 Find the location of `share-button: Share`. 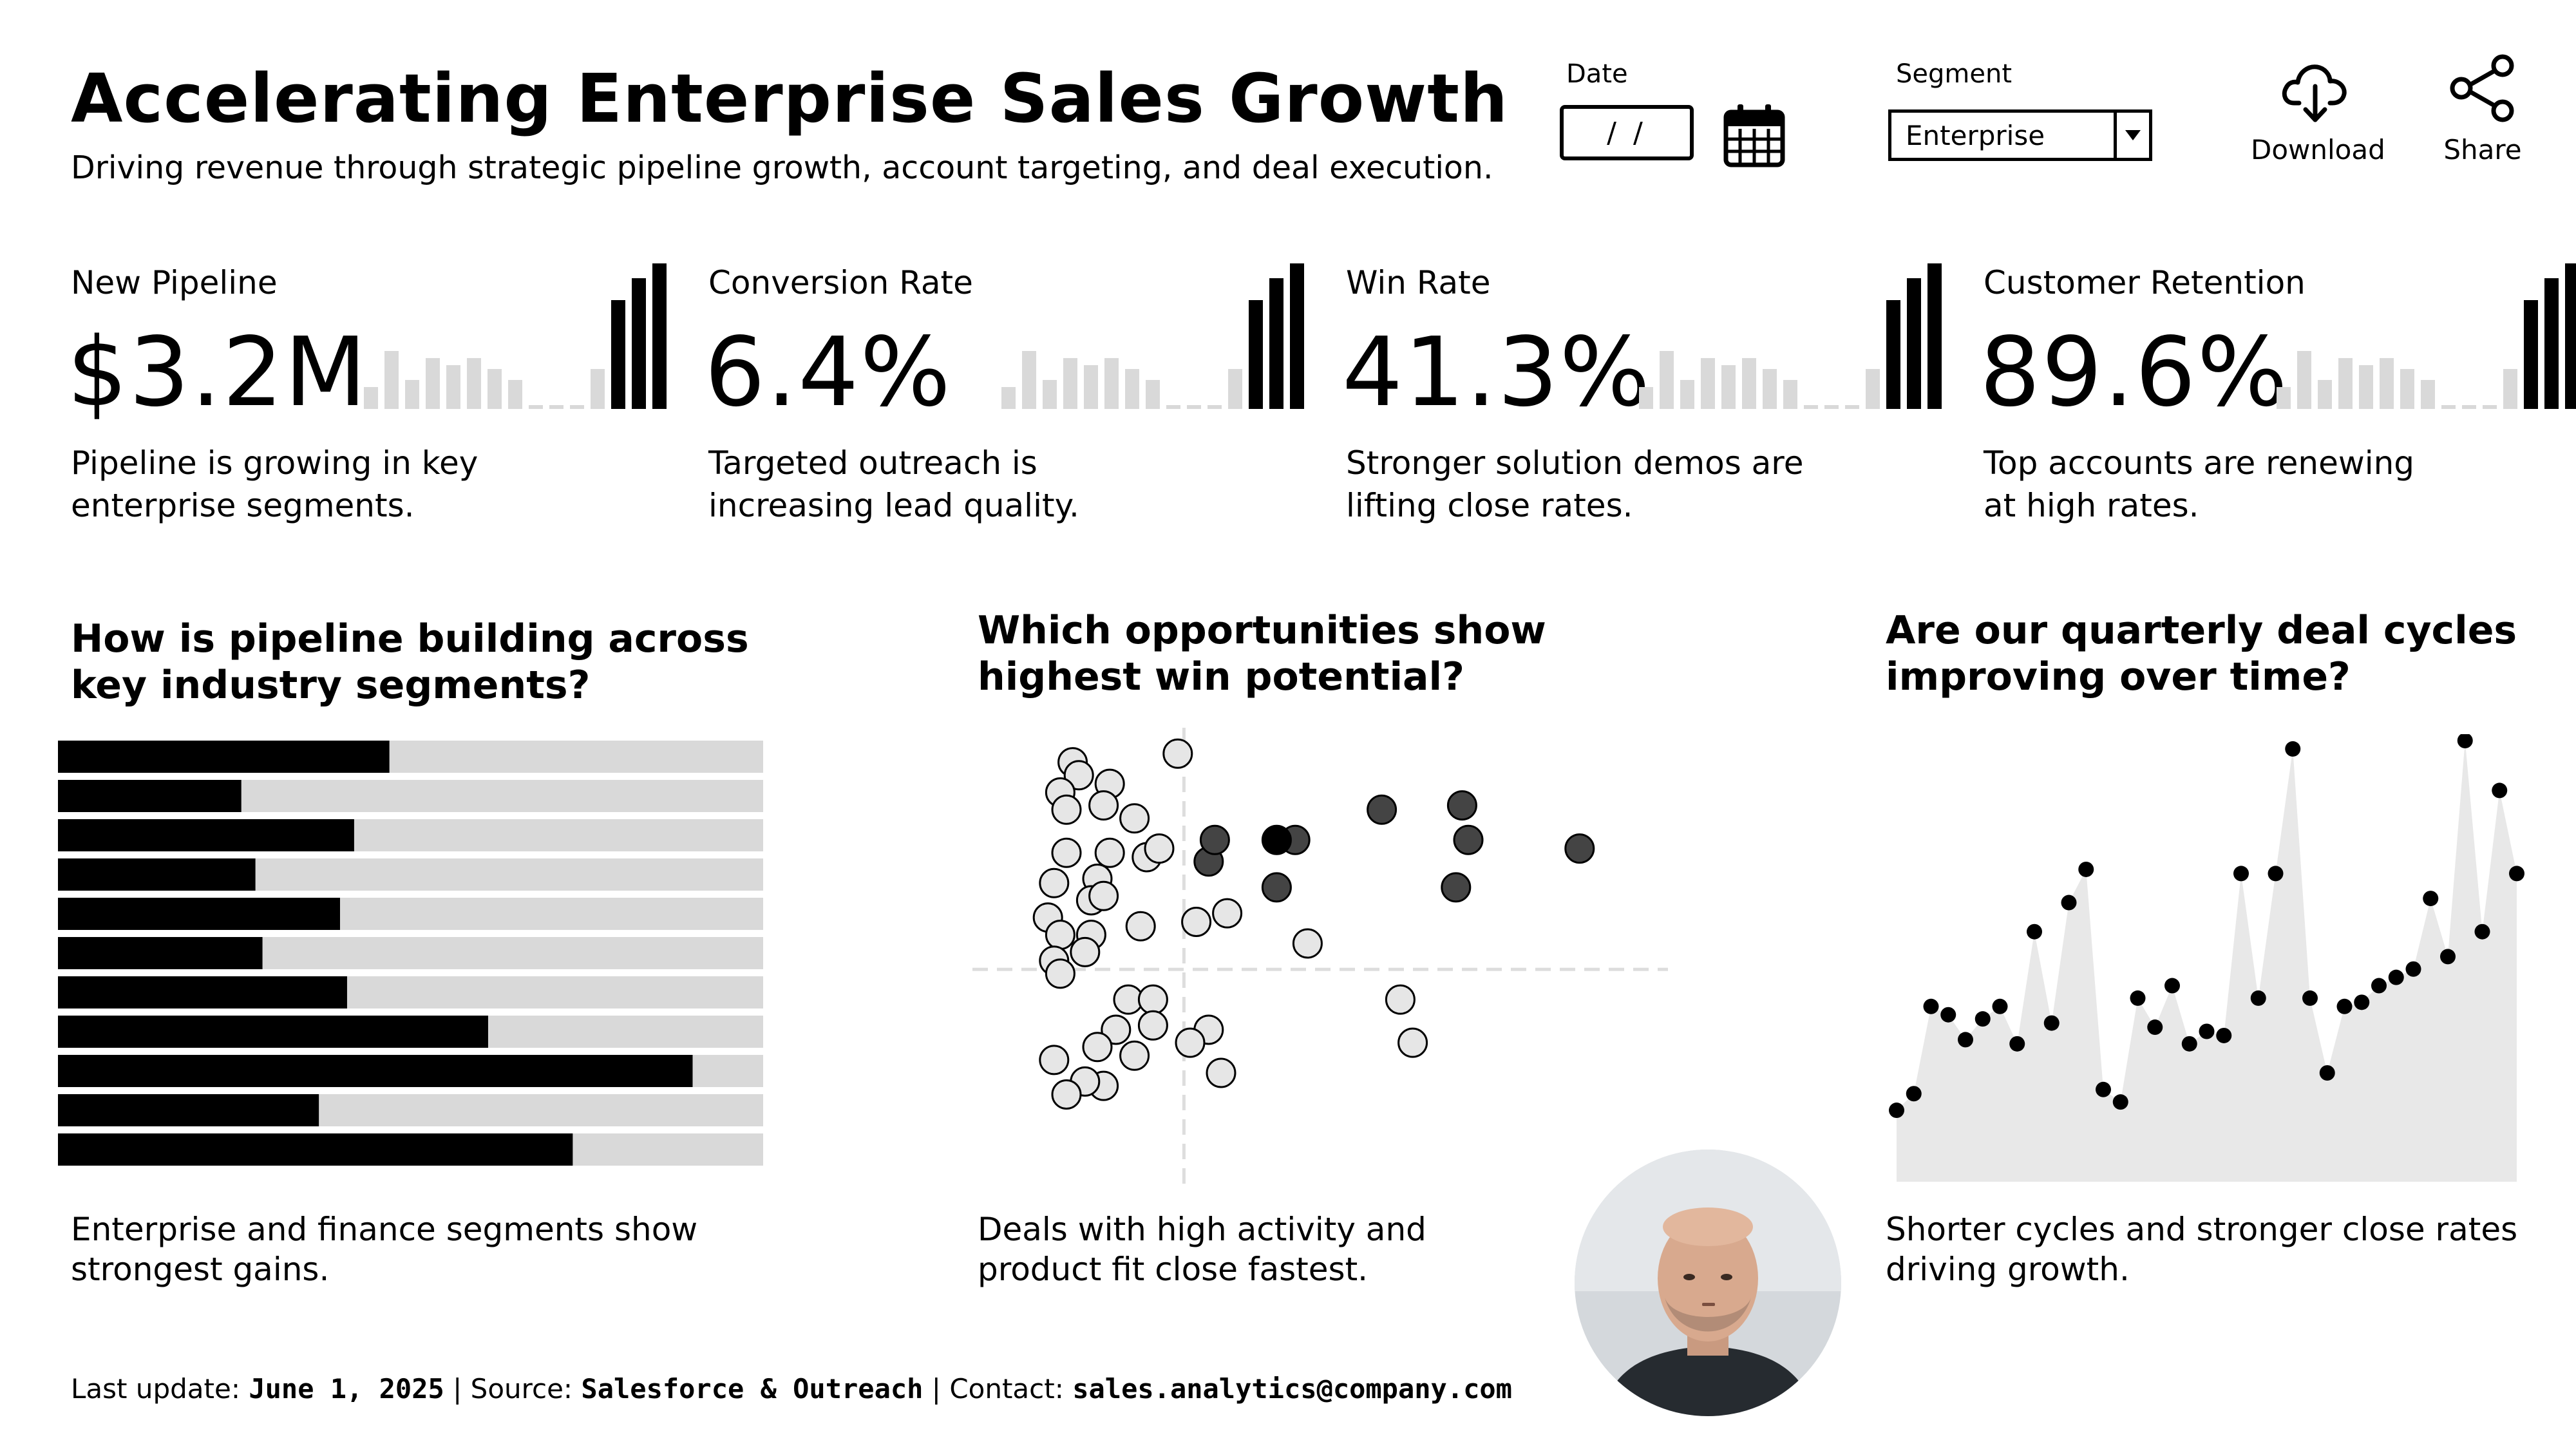

share-button: Share is located at coordinates (2483, 150).